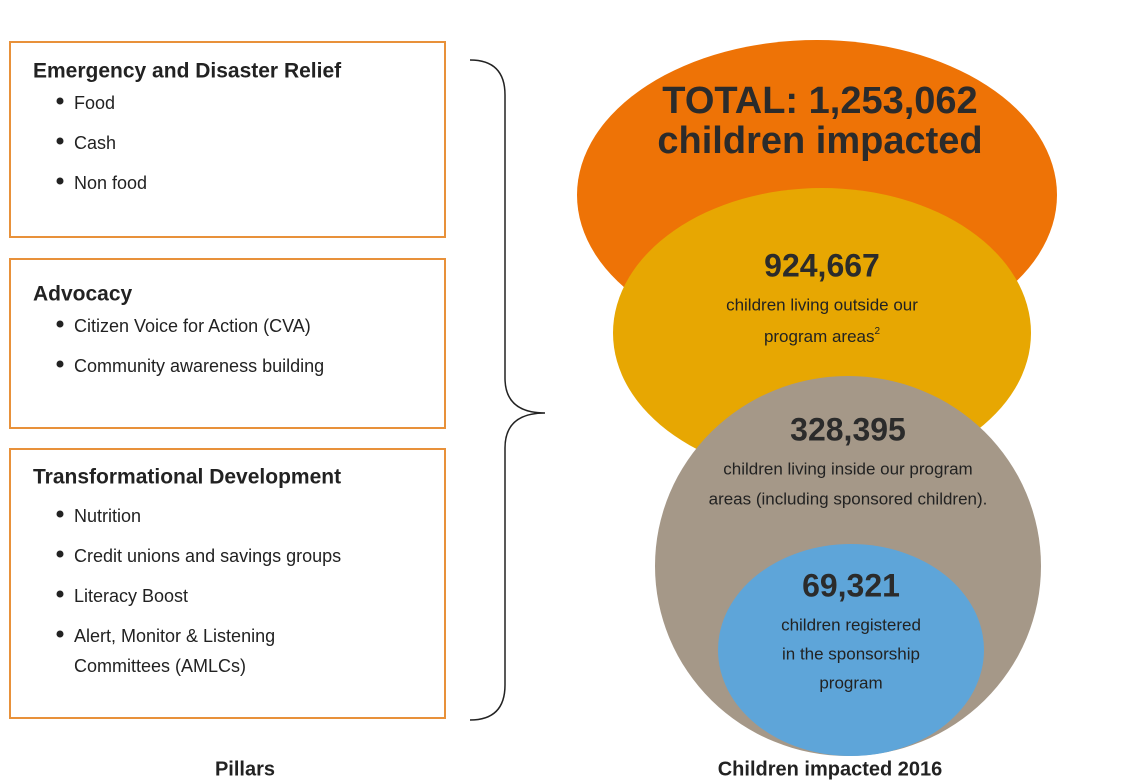 The width and height of the screenshot is (1143, 783). I want to click on pillar-title: Emergency and Disaster Relief, so click(187, 71).